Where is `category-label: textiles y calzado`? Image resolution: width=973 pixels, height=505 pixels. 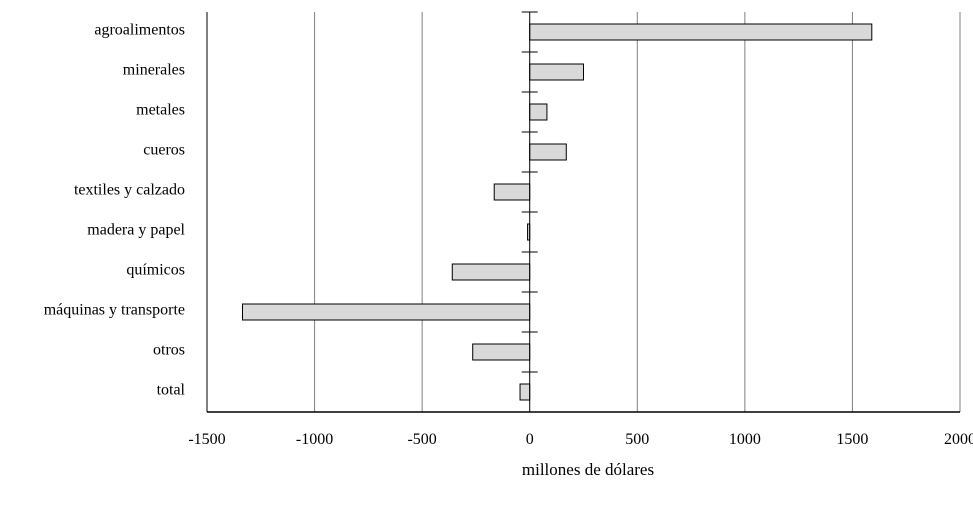
category-label: textiles y calzado is located at coordinates (129, 190).